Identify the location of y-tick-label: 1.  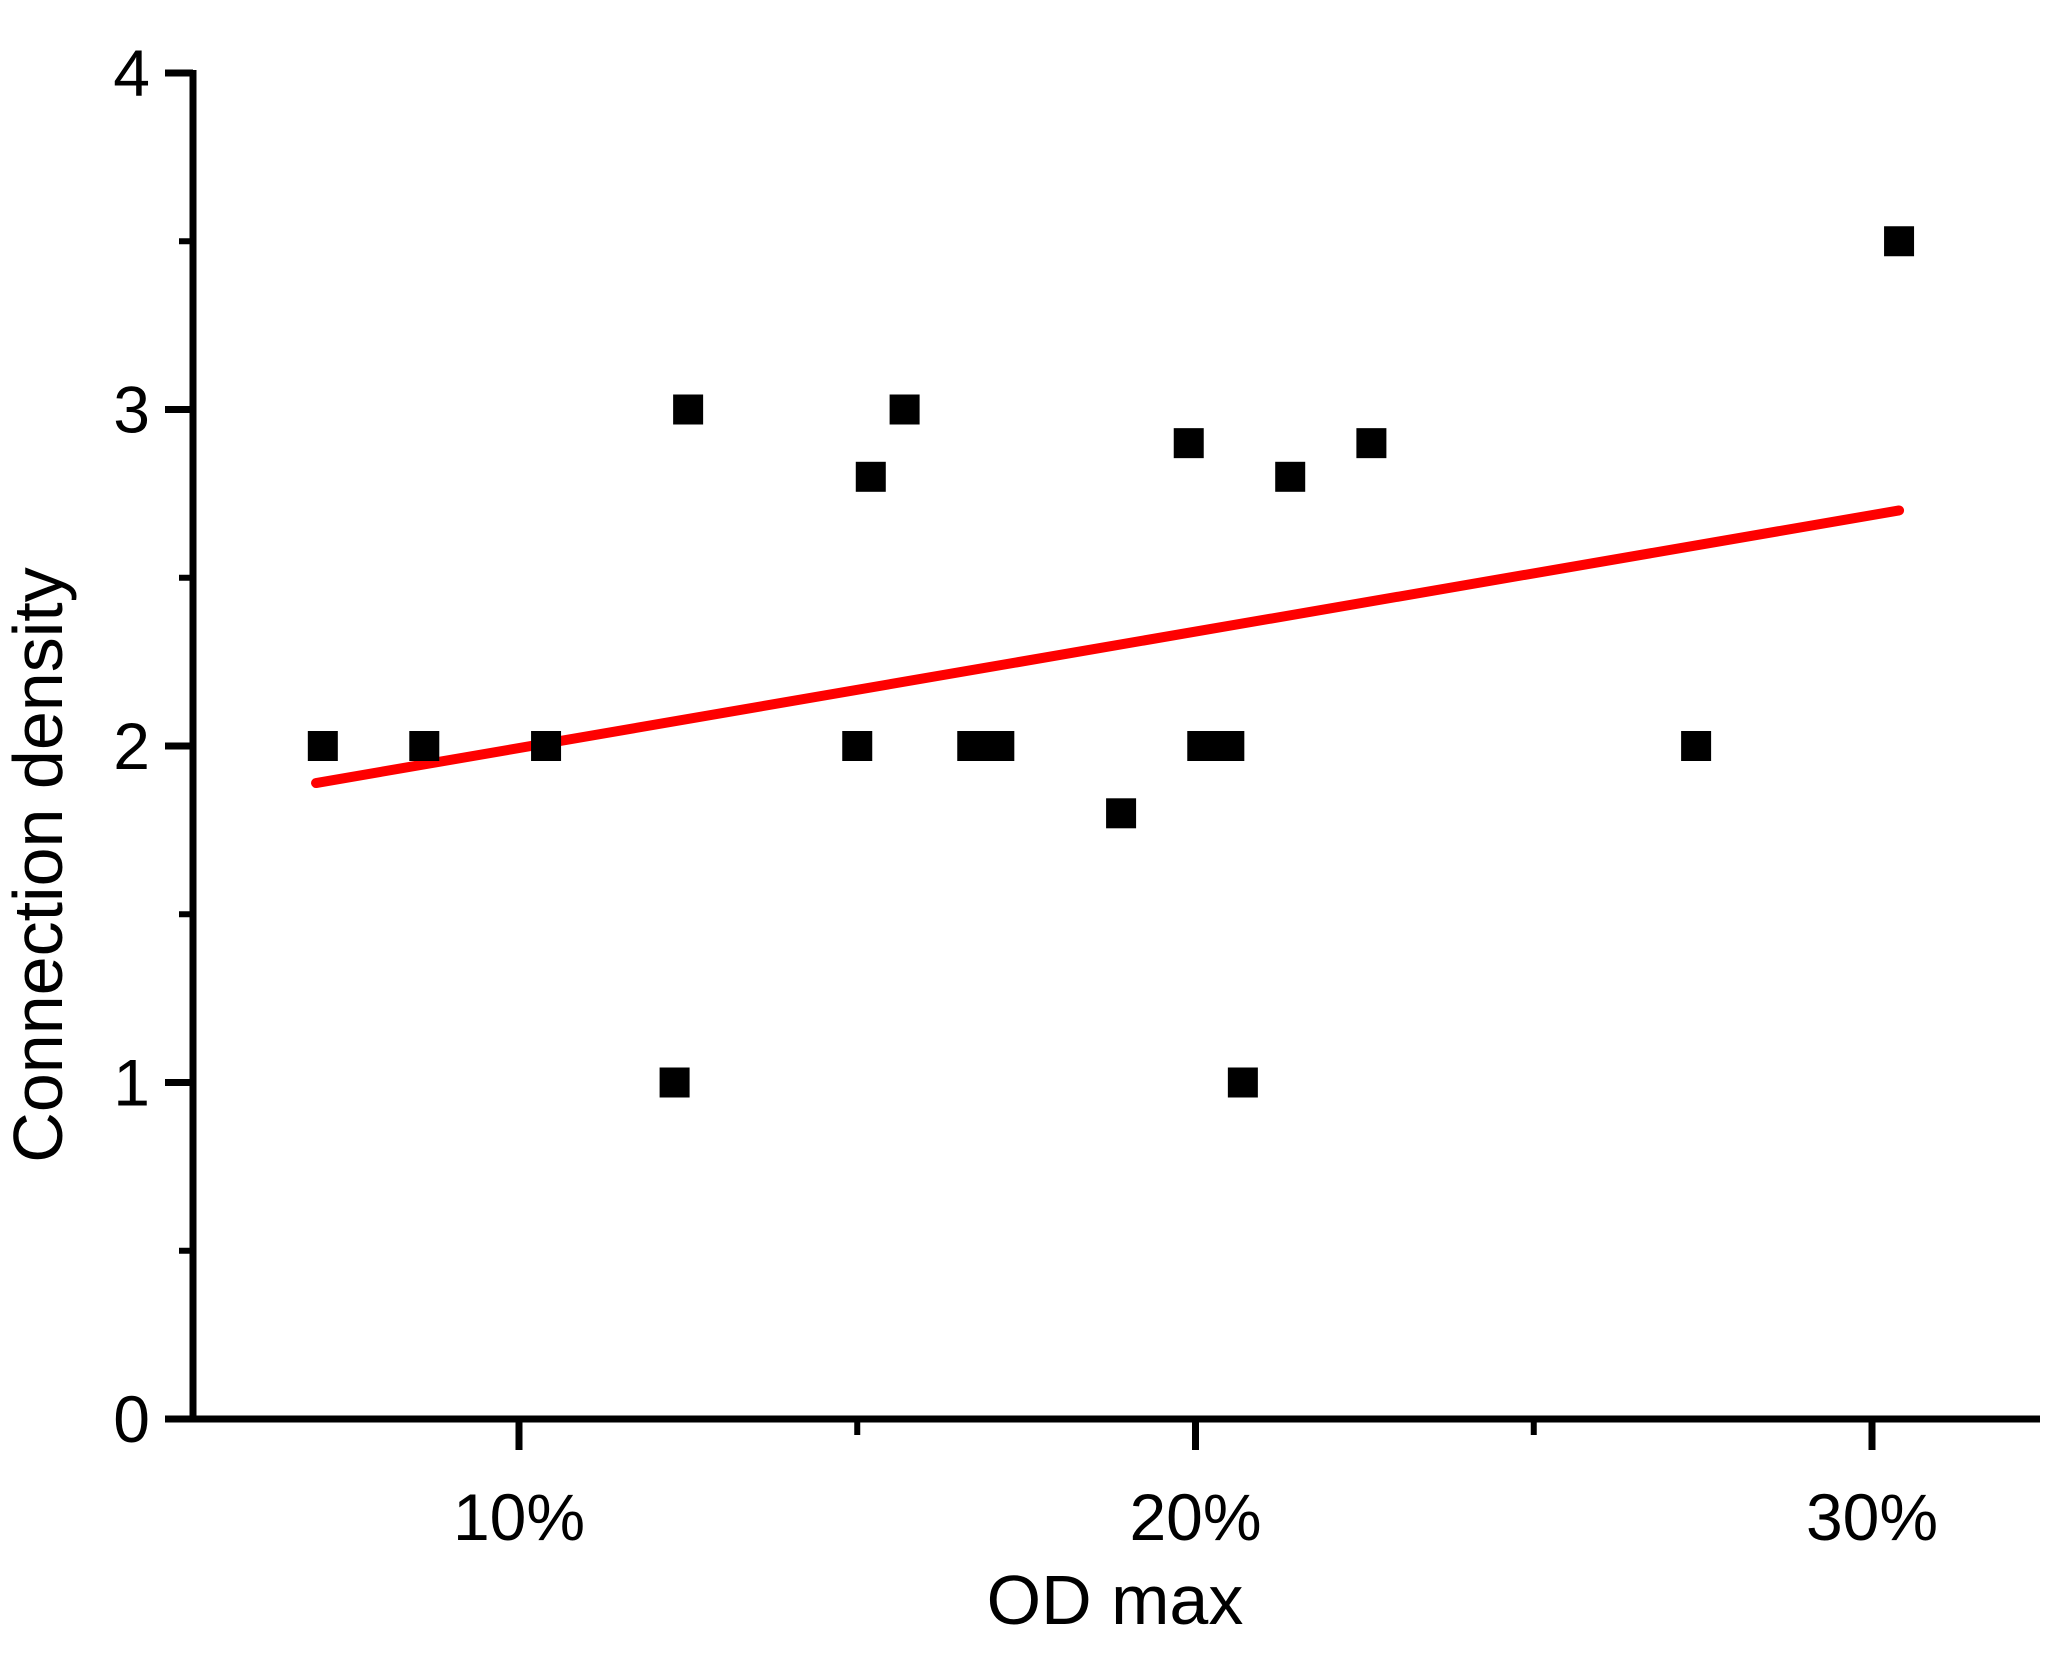
(131, 1083).